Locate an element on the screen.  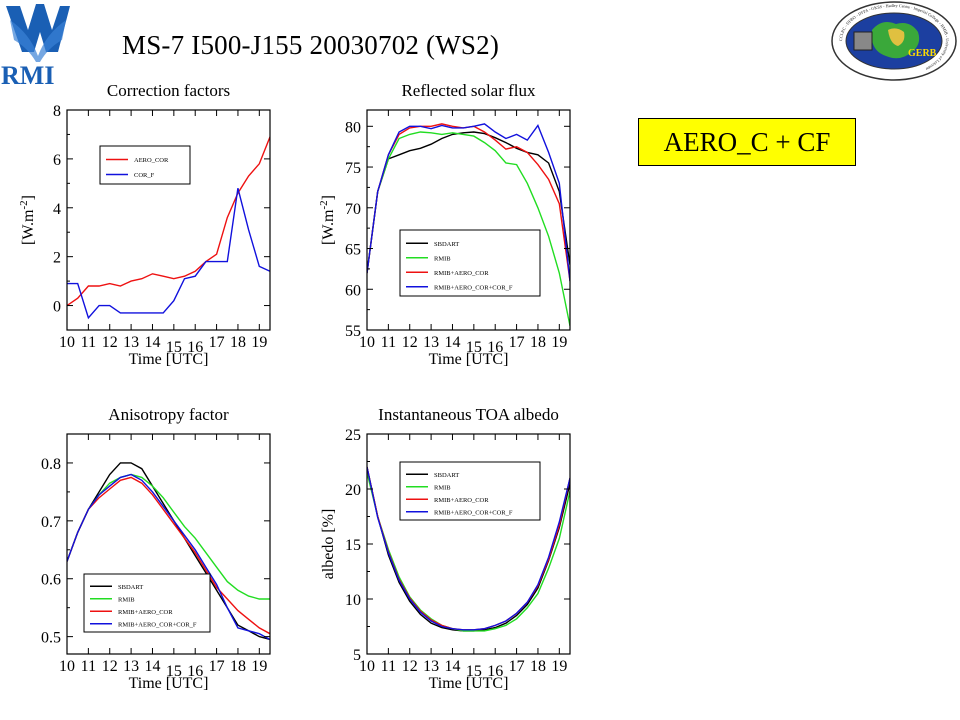
y-tick-label: 70 is located at coordinates (353, 209).